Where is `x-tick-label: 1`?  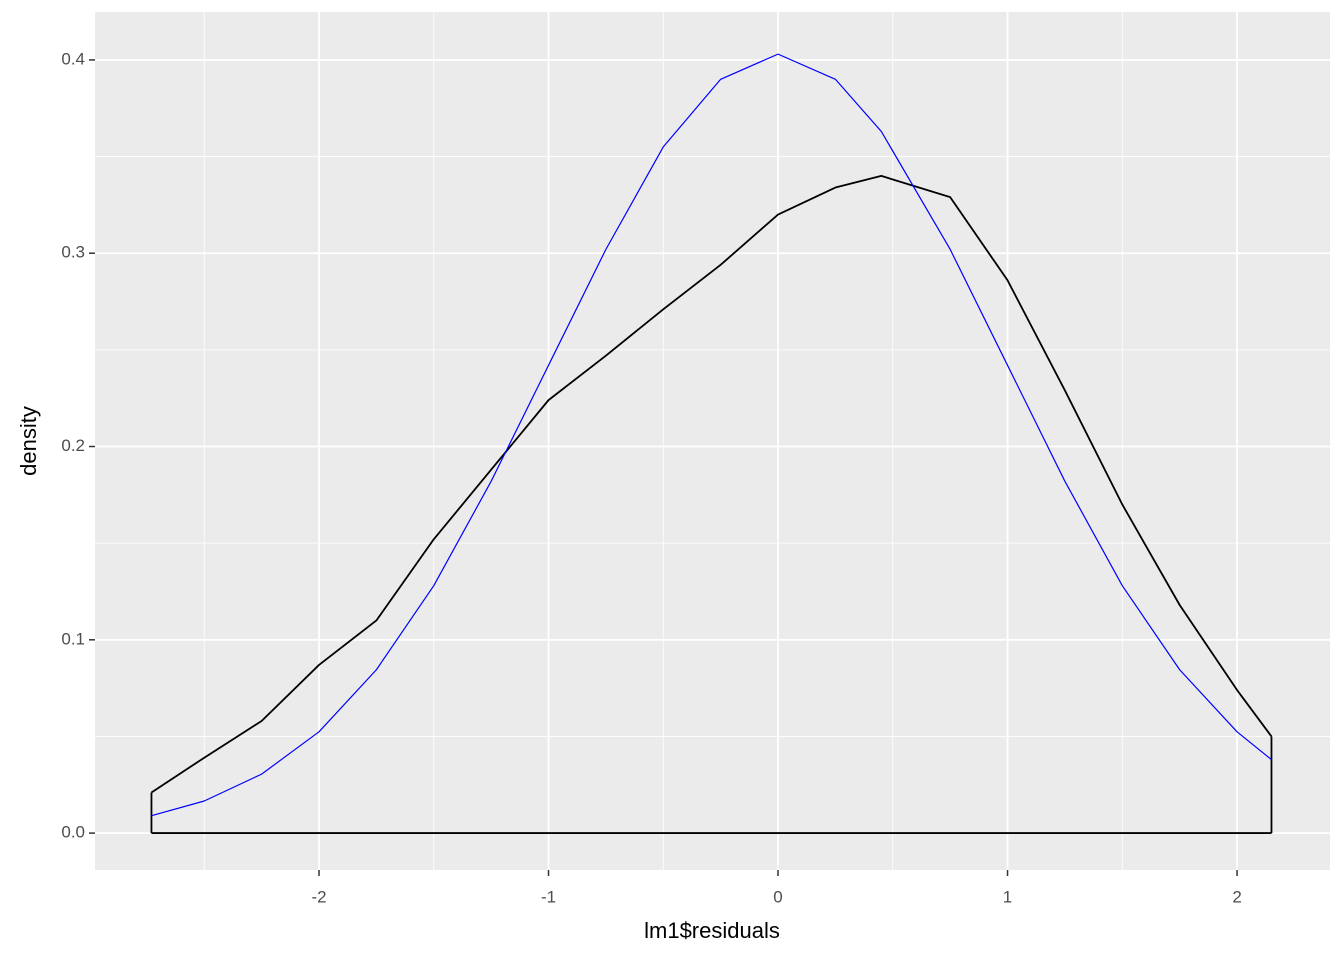
x-tick-label: 1 is located at coordinates (1007, 896).